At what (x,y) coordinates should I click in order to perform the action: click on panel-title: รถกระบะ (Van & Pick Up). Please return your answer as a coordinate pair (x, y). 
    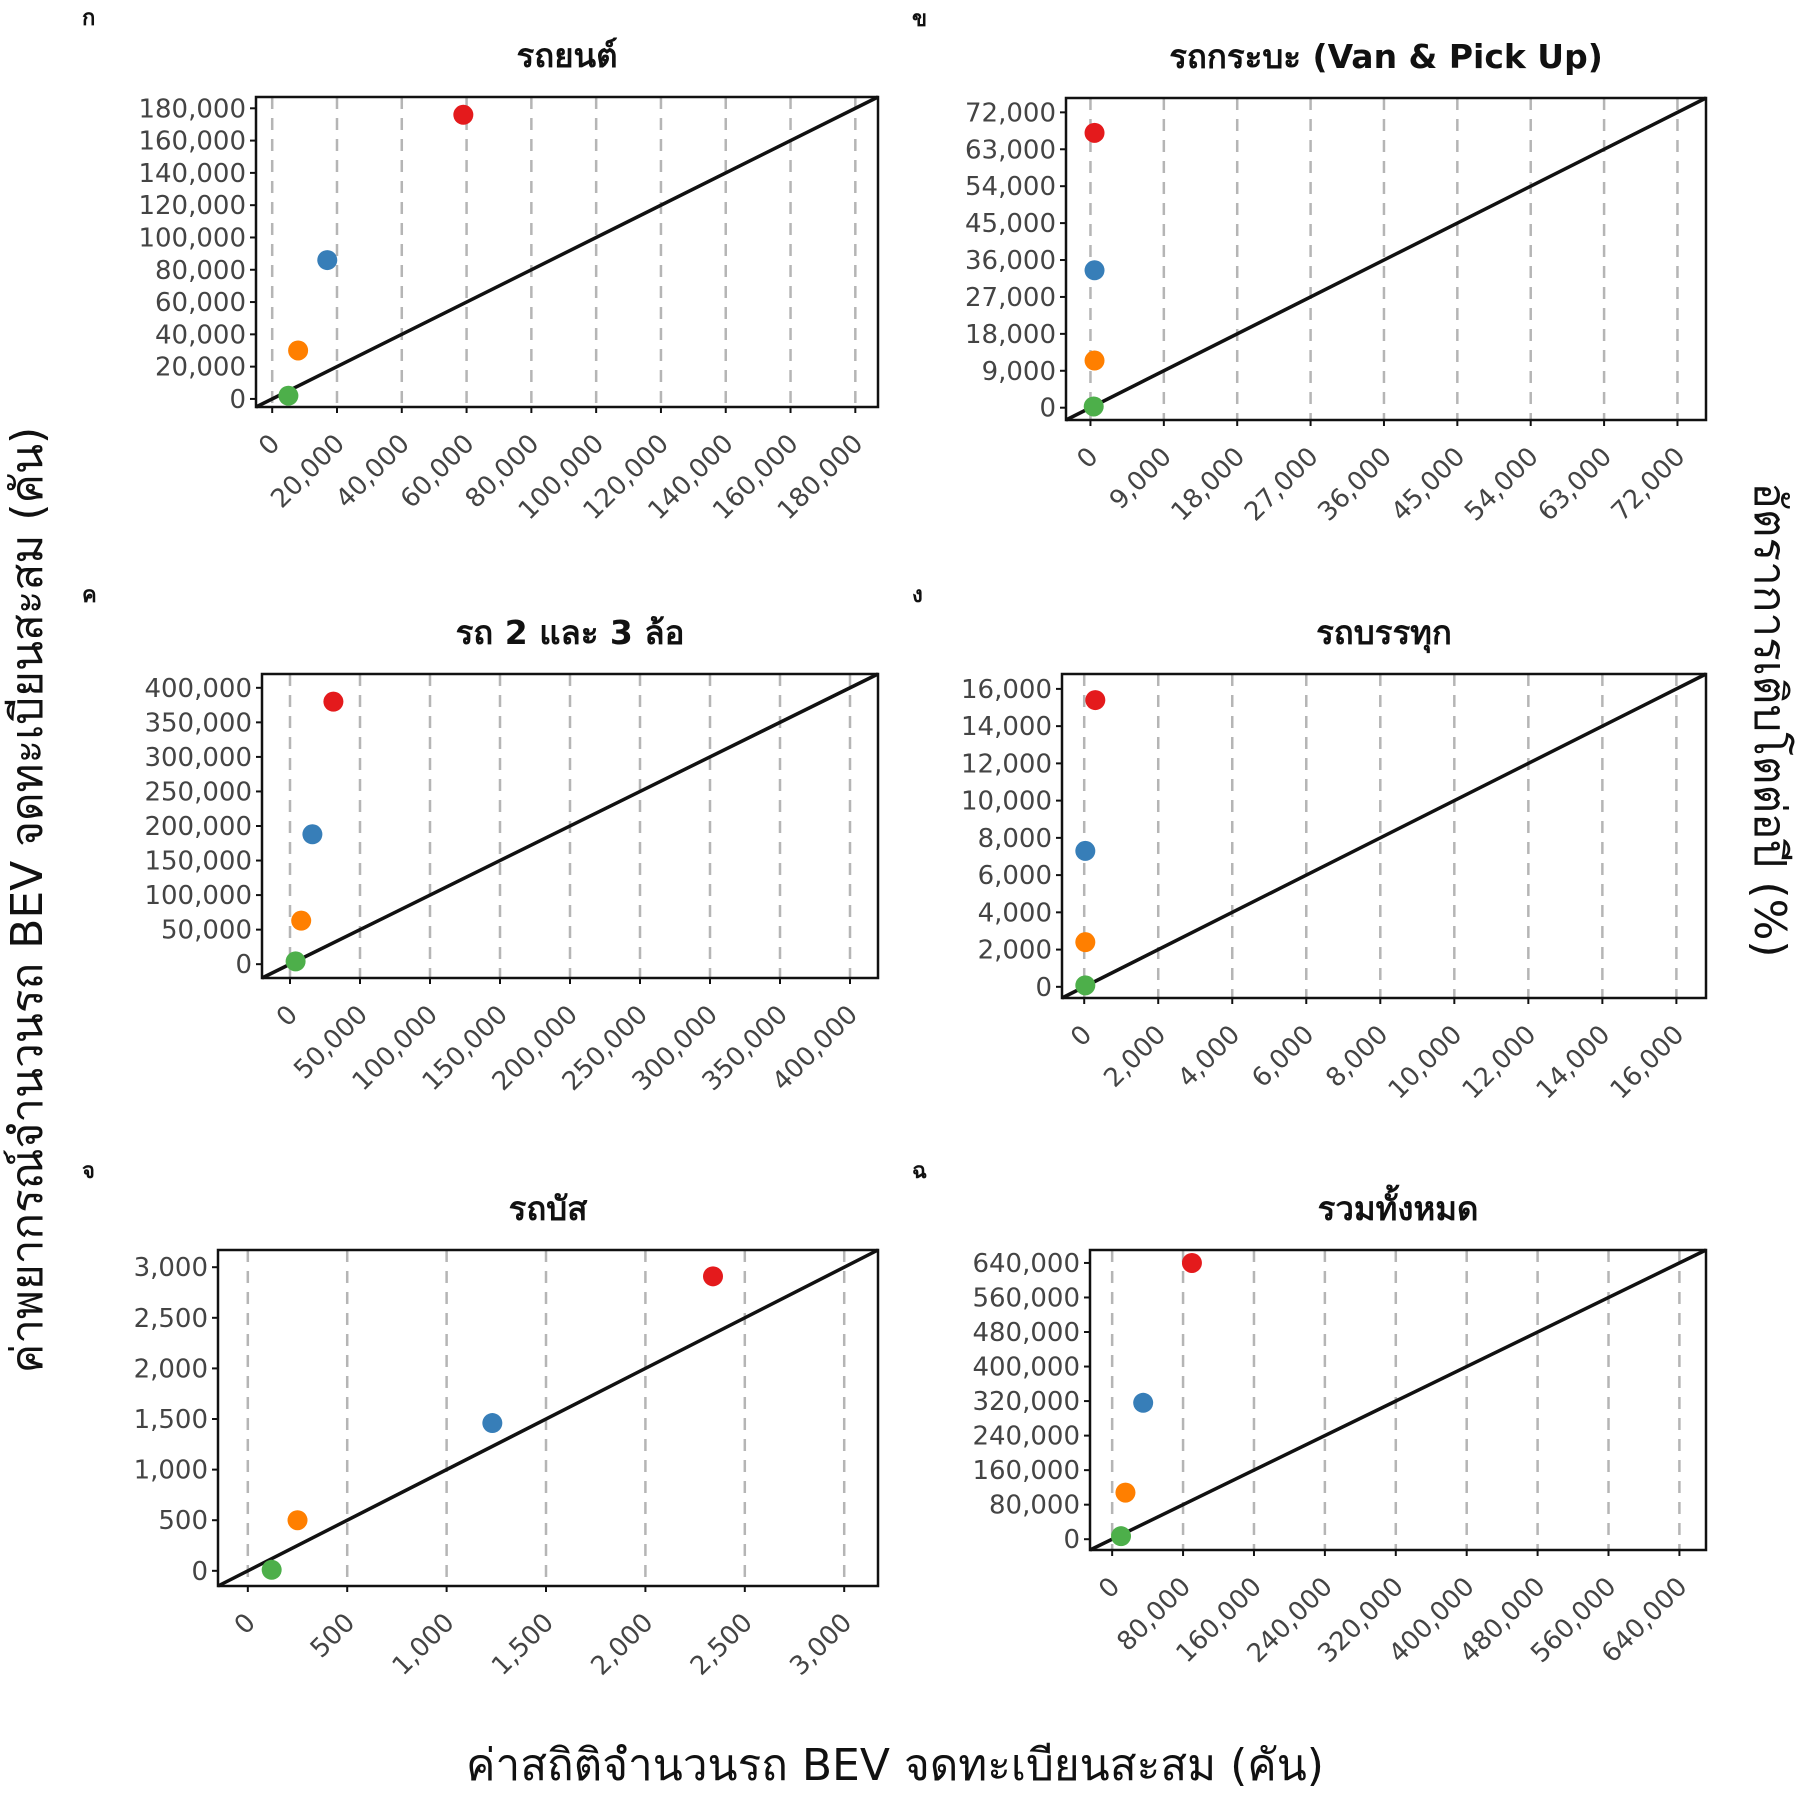
    Looking at the image, I should click on (1386, 56).